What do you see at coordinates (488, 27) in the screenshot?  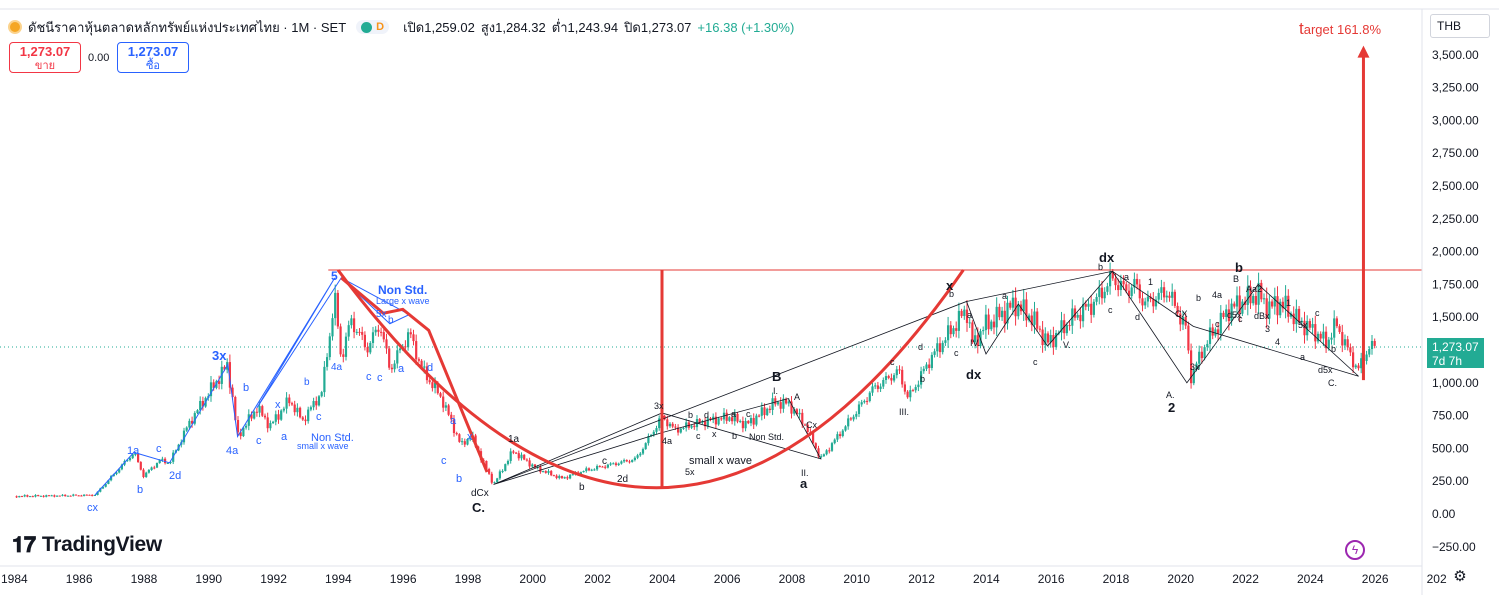 I see `ohlc-high-label: สูง` at bounding box center [488, 27].